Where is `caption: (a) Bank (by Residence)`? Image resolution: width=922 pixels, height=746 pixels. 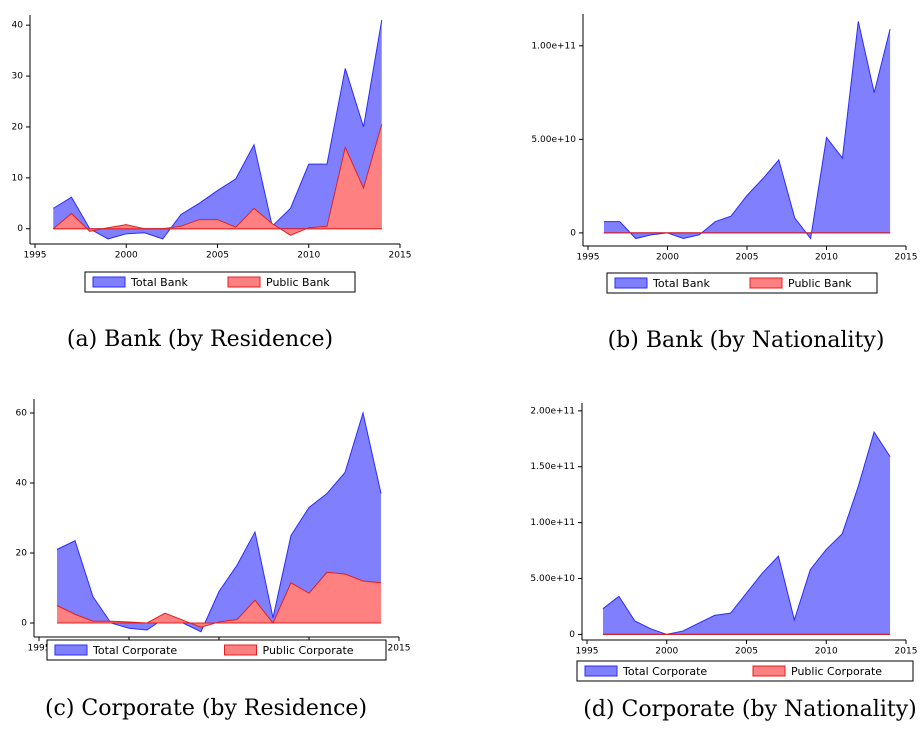 caption: (a) Bank (by Residence) is located at coordinates (200, 339).